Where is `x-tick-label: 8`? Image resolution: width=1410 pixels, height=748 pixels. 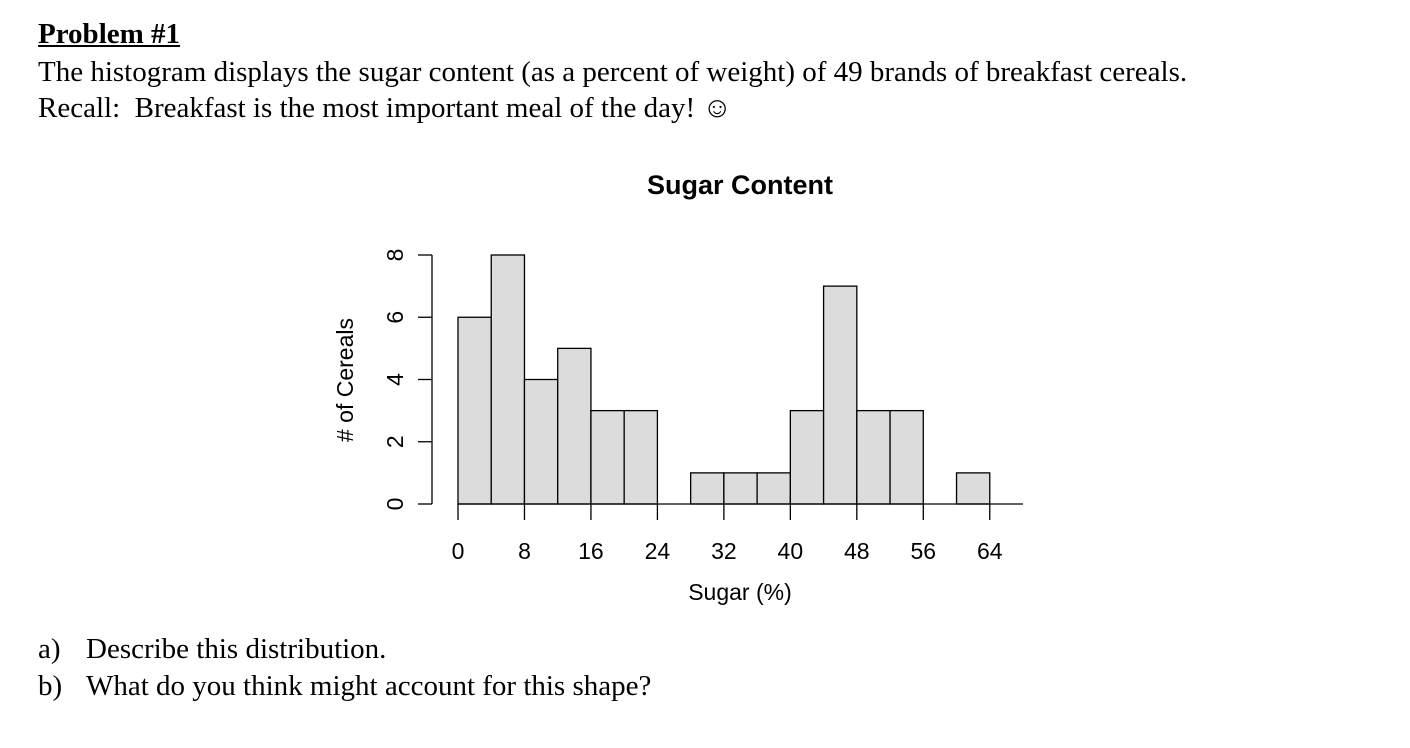
x-tick-label: 8 is located at coordinates (524, 551).